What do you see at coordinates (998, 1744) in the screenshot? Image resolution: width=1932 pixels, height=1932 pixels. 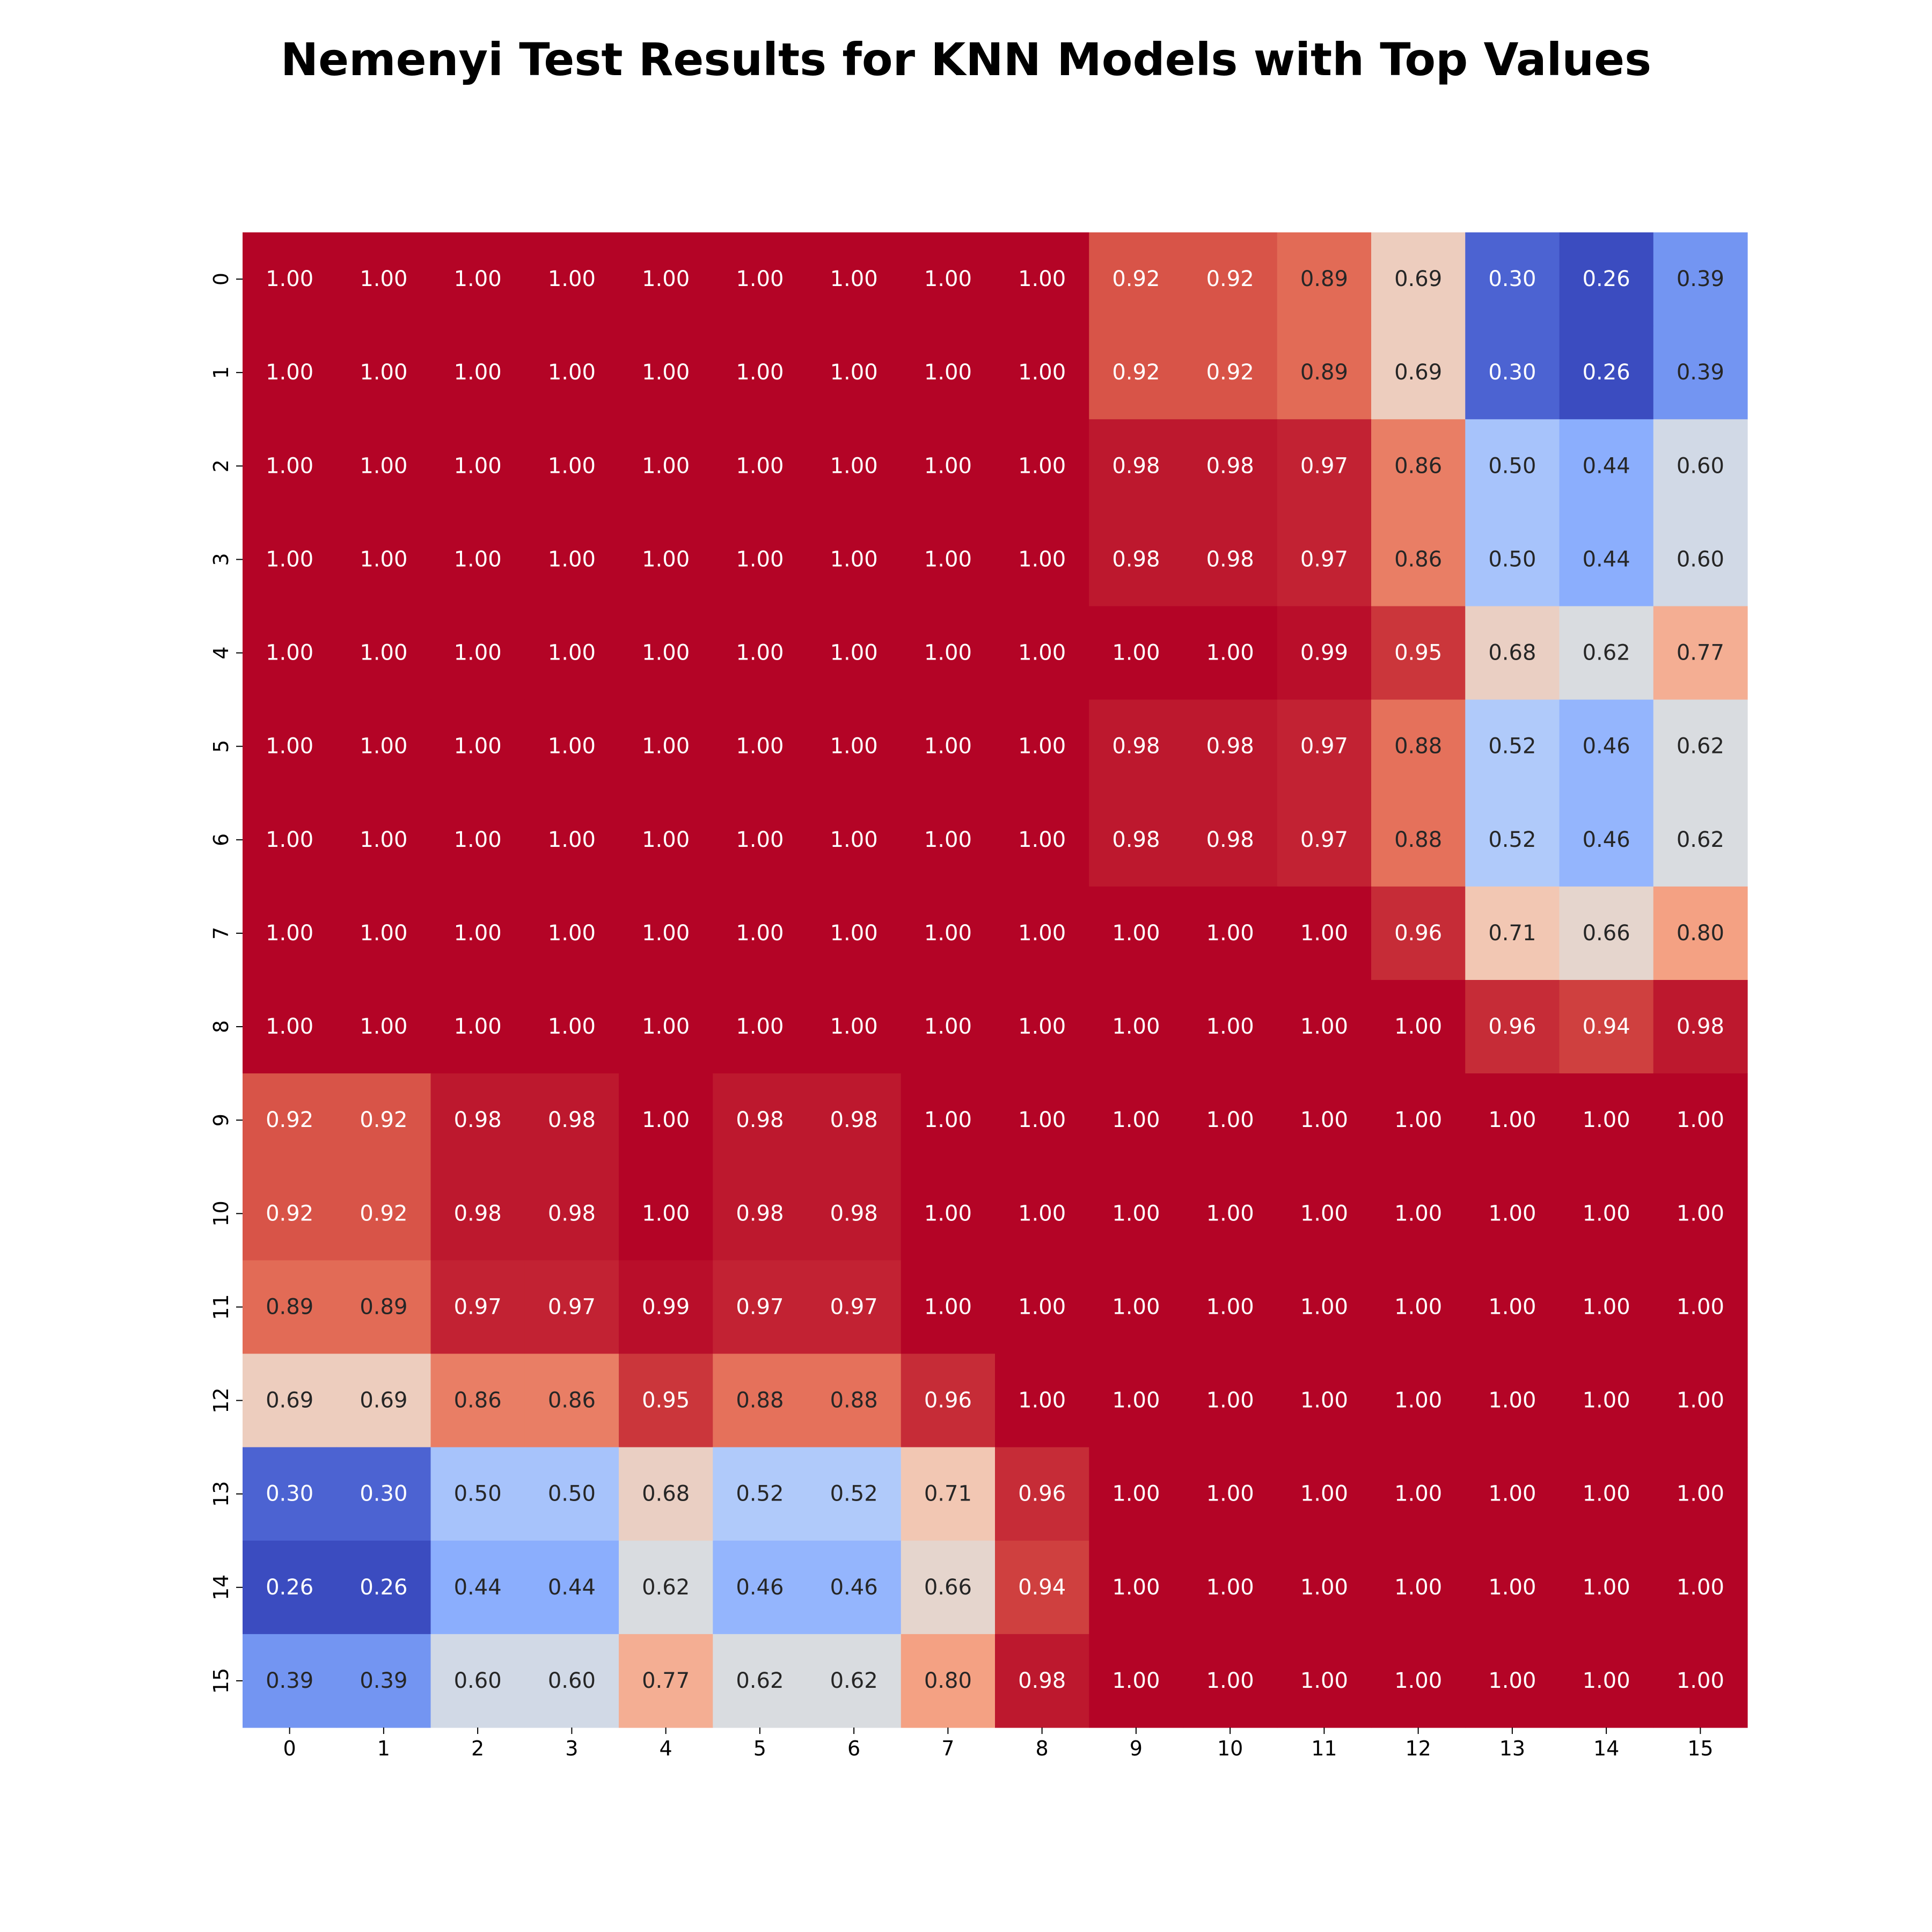 I see `x-axis: 0 1 2 3 4 5 6 7 8 9 10 11 12 13 14 15` at bounding box center [998, 1744].